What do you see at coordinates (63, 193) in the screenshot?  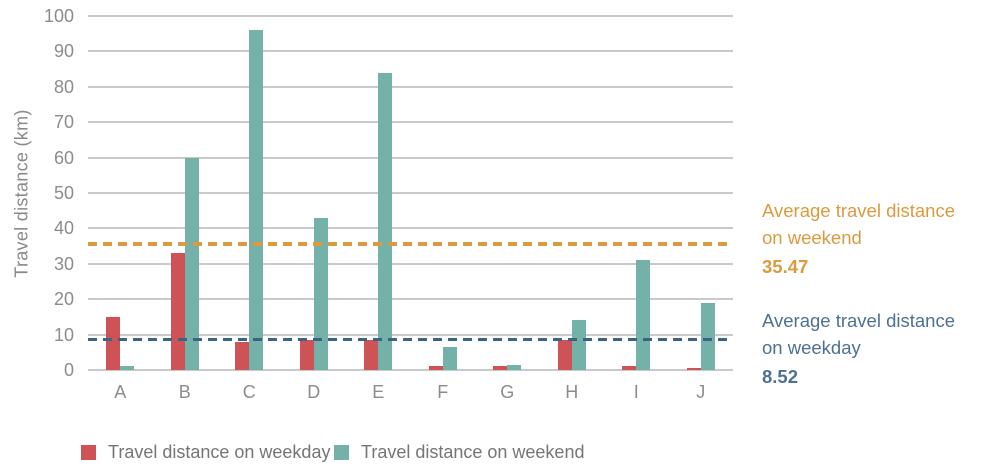 I see `y-tick-label-50: 50` at bounding box center [63, 193].